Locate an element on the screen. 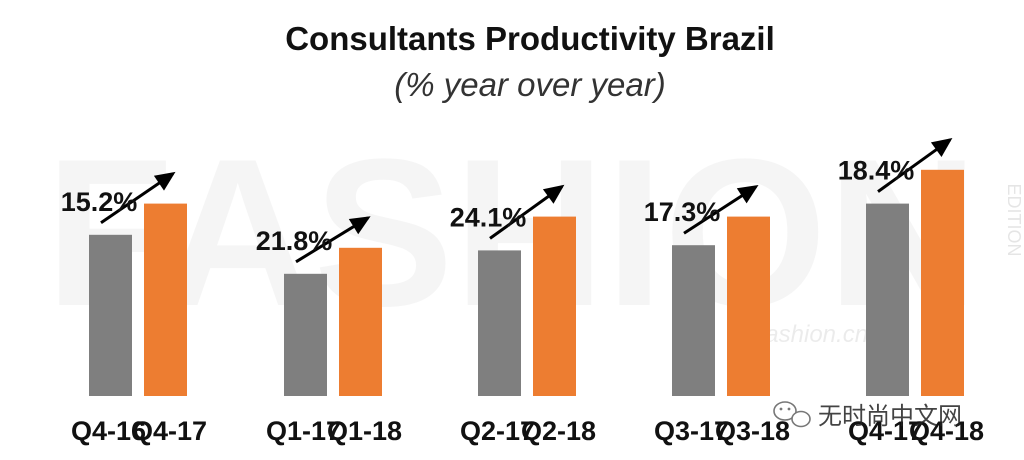  footer-watermark: 无时尚中文网 is located at coordinates (867, 415).